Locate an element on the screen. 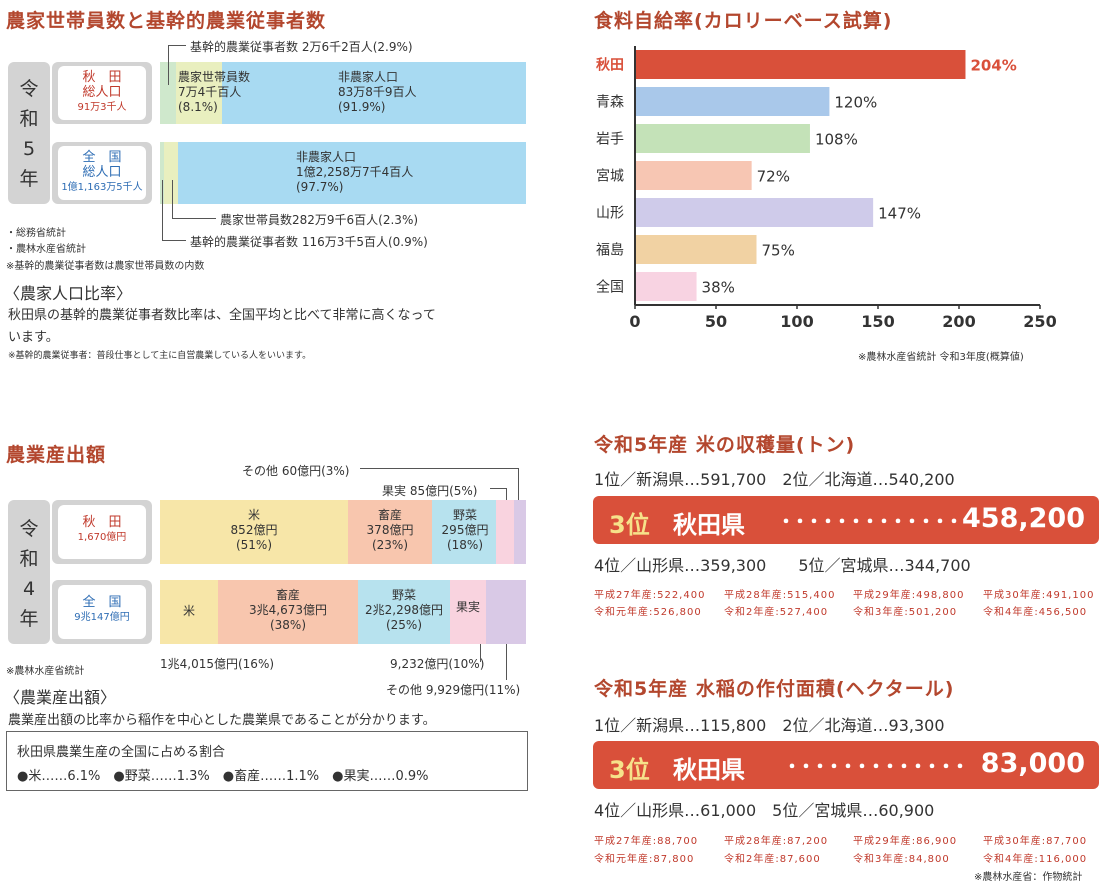 Image resolution: width=1105 pixels, height=885 pixels. nation-nonfarm-l1: 非農家人口 is located at coordinates (326, 157).